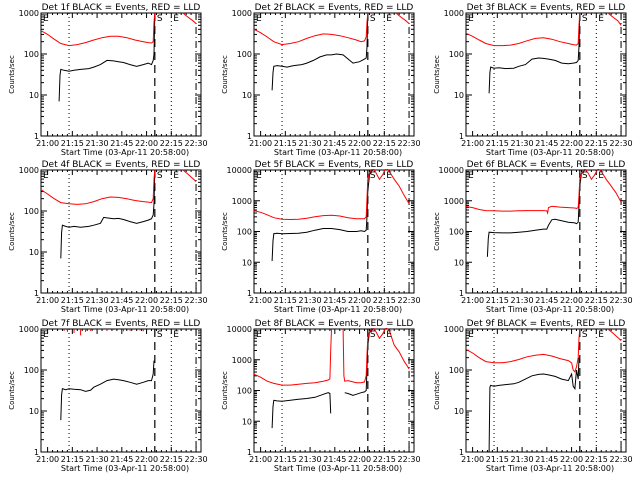  Describe the element at coordinates (359, 362) in the screenshot. I see `series-events-2-line` at that location.